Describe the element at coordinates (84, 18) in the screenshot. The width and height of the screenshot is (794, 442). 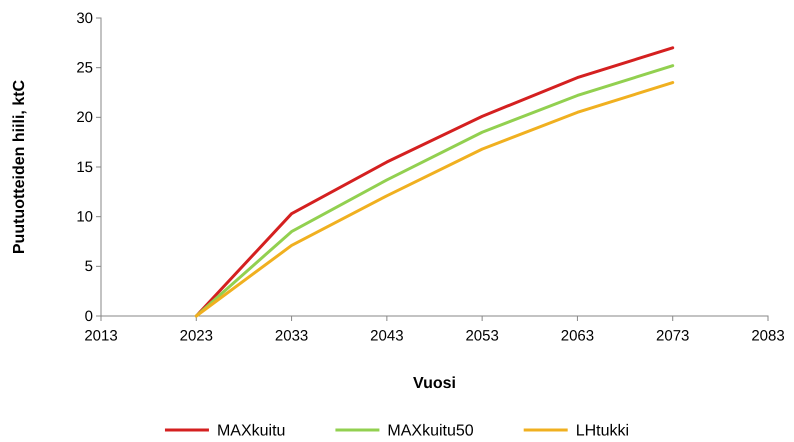
I see `y-tick-label: 30` at that location.